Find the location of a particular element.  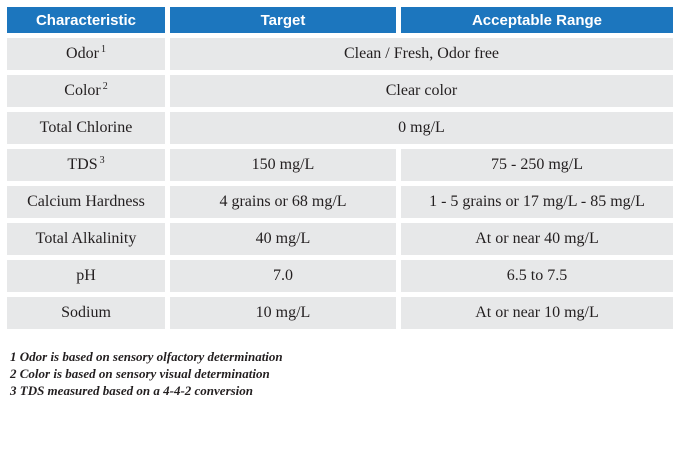

row-target-value: 10 mg/L is located at coordinates (283, 313).